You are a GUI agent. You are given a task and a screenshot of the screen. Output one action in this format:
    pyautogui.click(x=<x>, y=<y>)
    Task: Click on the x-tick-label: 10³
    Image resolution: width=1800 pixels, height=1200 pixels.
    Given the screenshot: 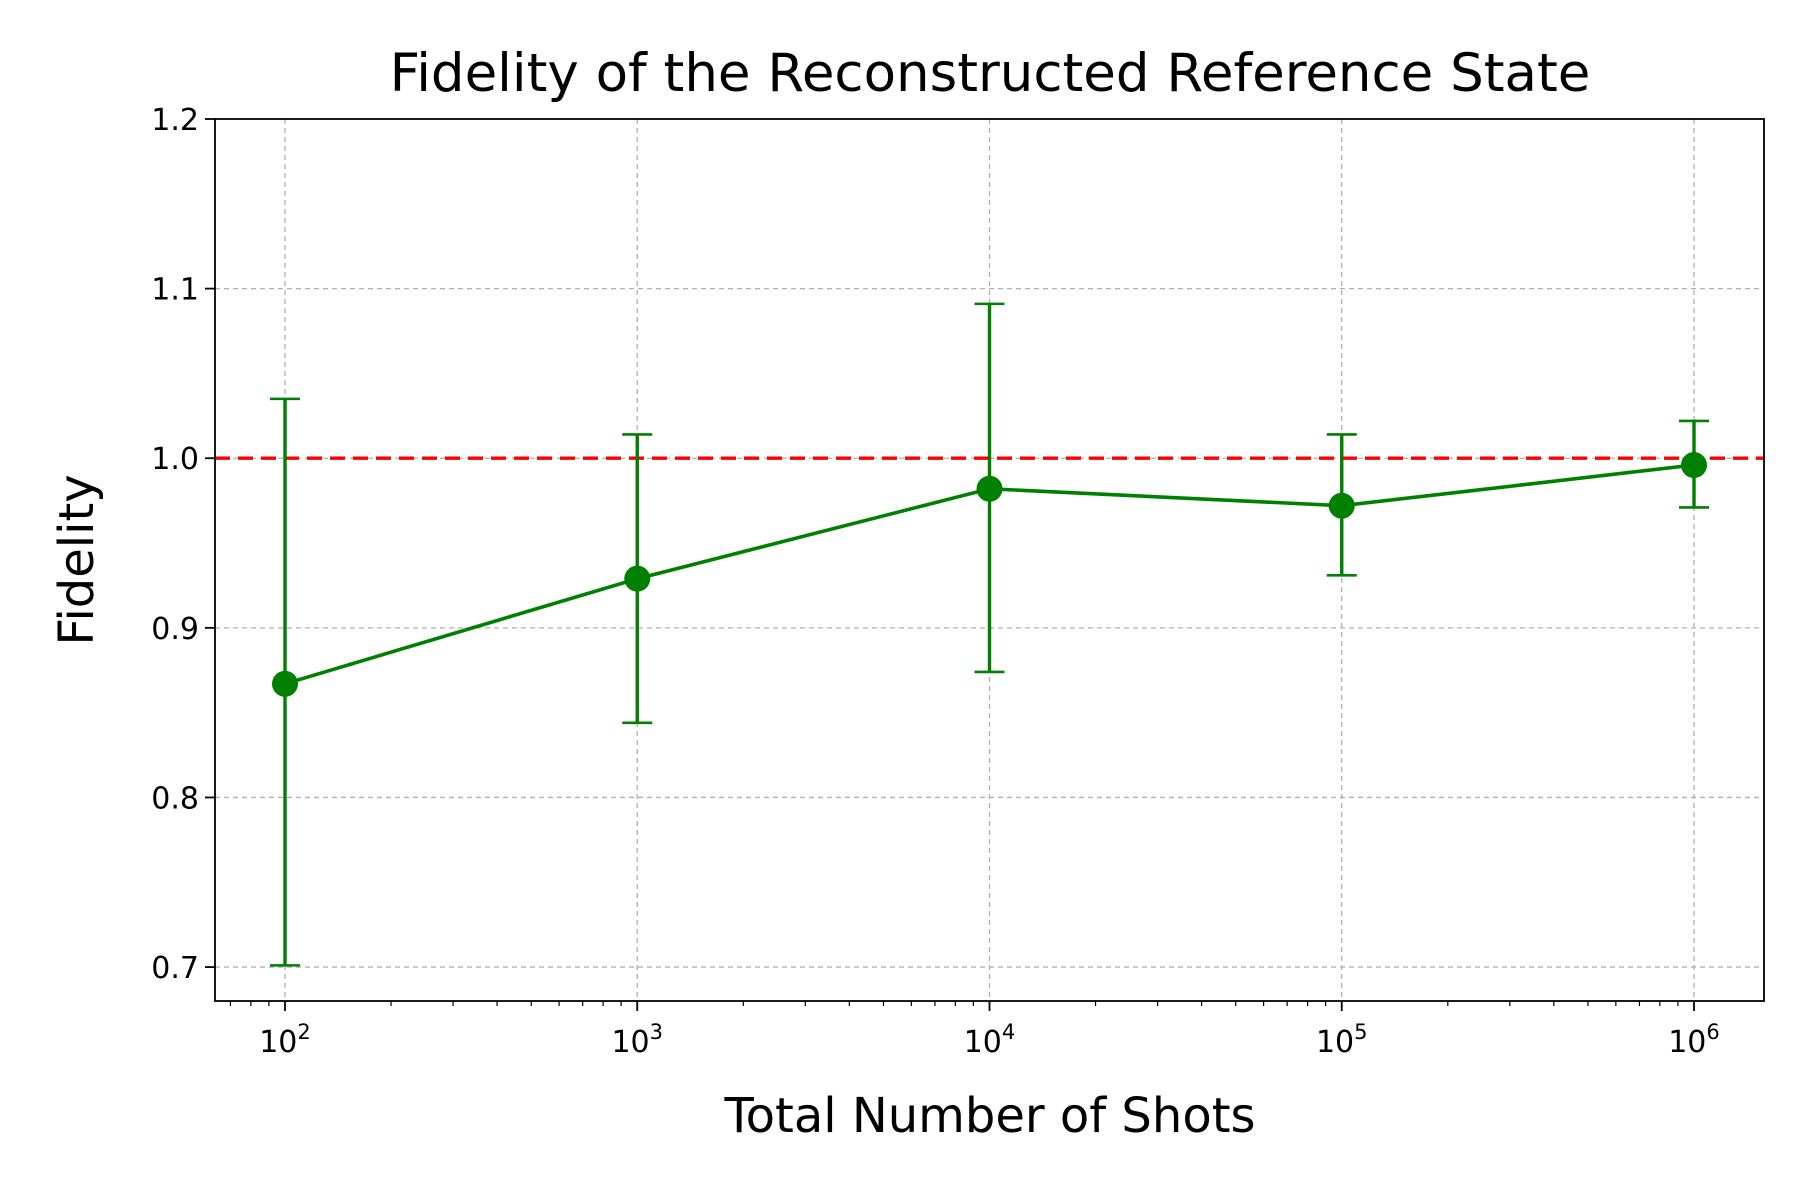 What is the action you would take?
    pyautogui.click(x=637, y=1040)
    